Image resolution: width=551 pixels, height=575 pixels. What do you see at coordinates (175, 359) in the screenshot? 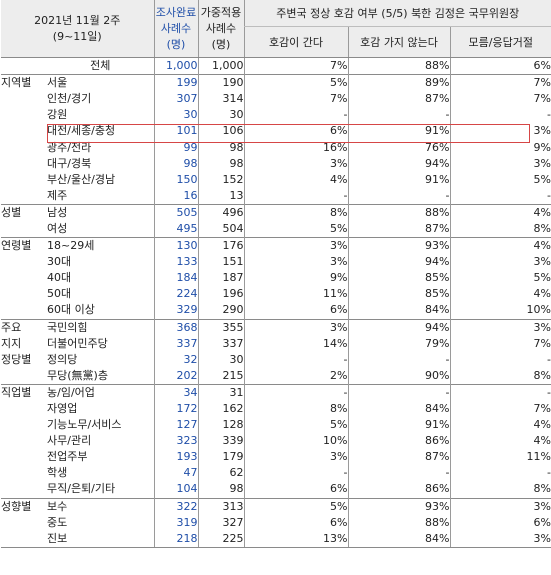
I see `sample-count: 32` at bounding box center [175, 359].